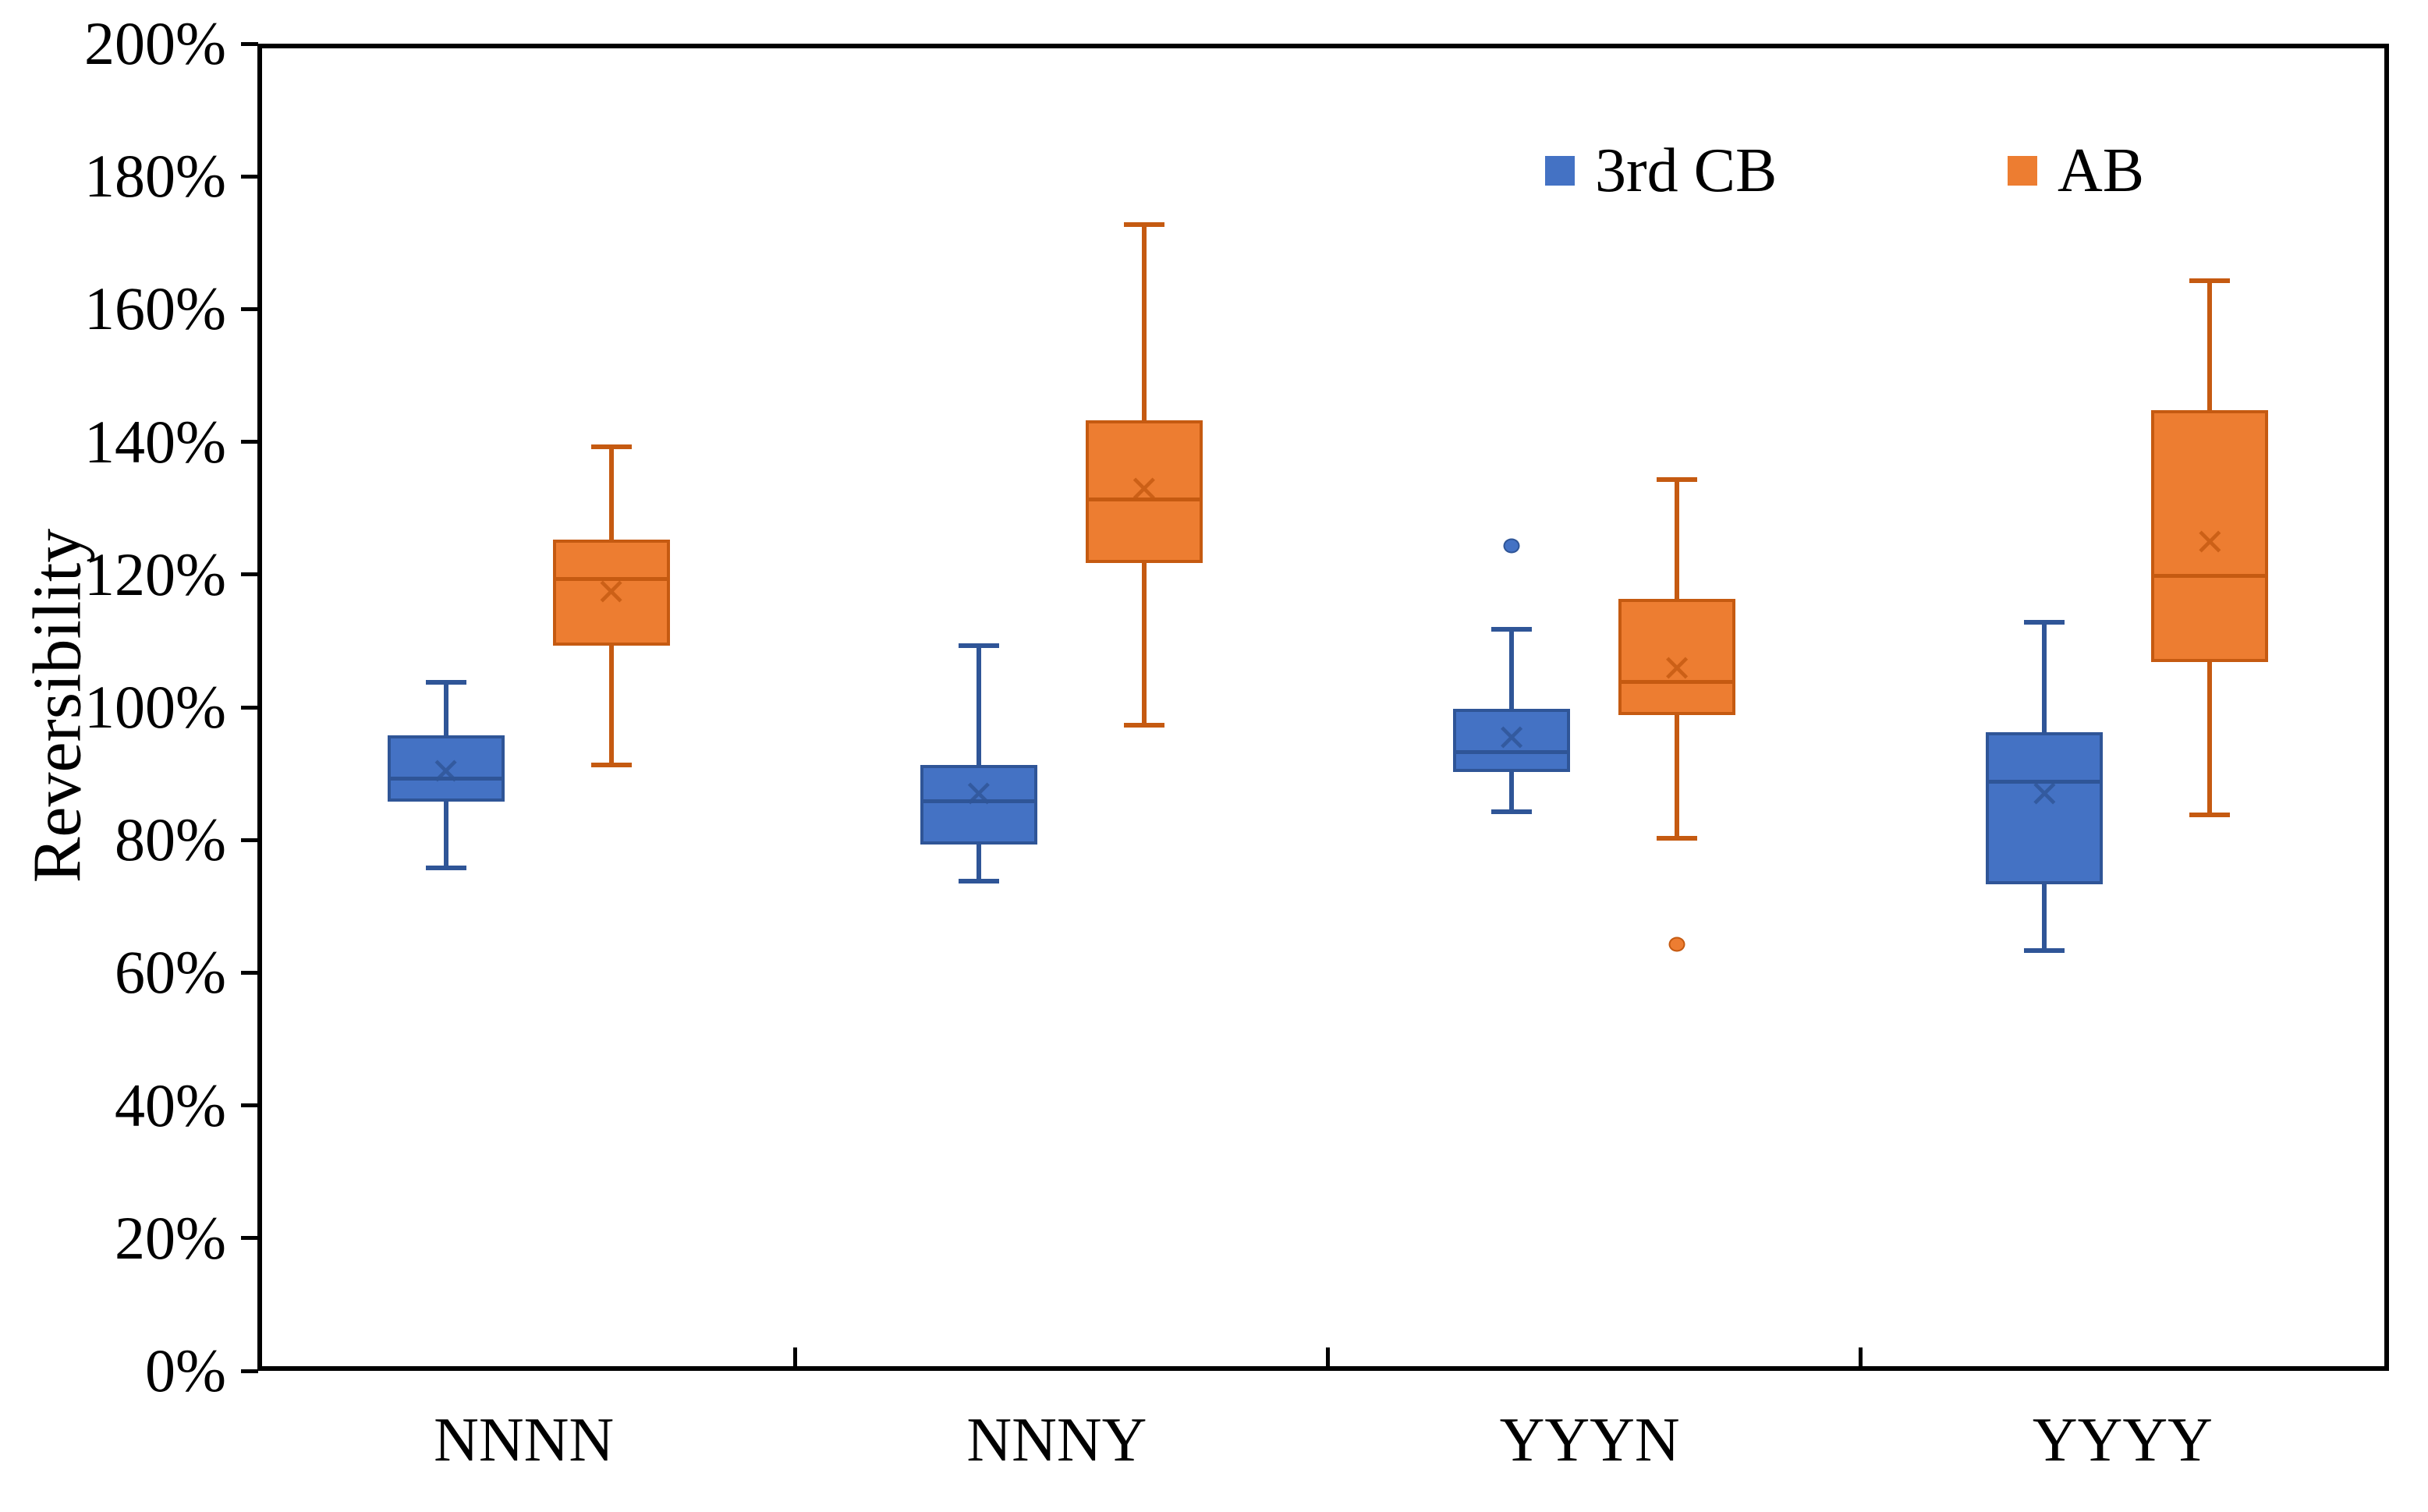  I want to click on y-tick-label: 180%, so click(155, 176).